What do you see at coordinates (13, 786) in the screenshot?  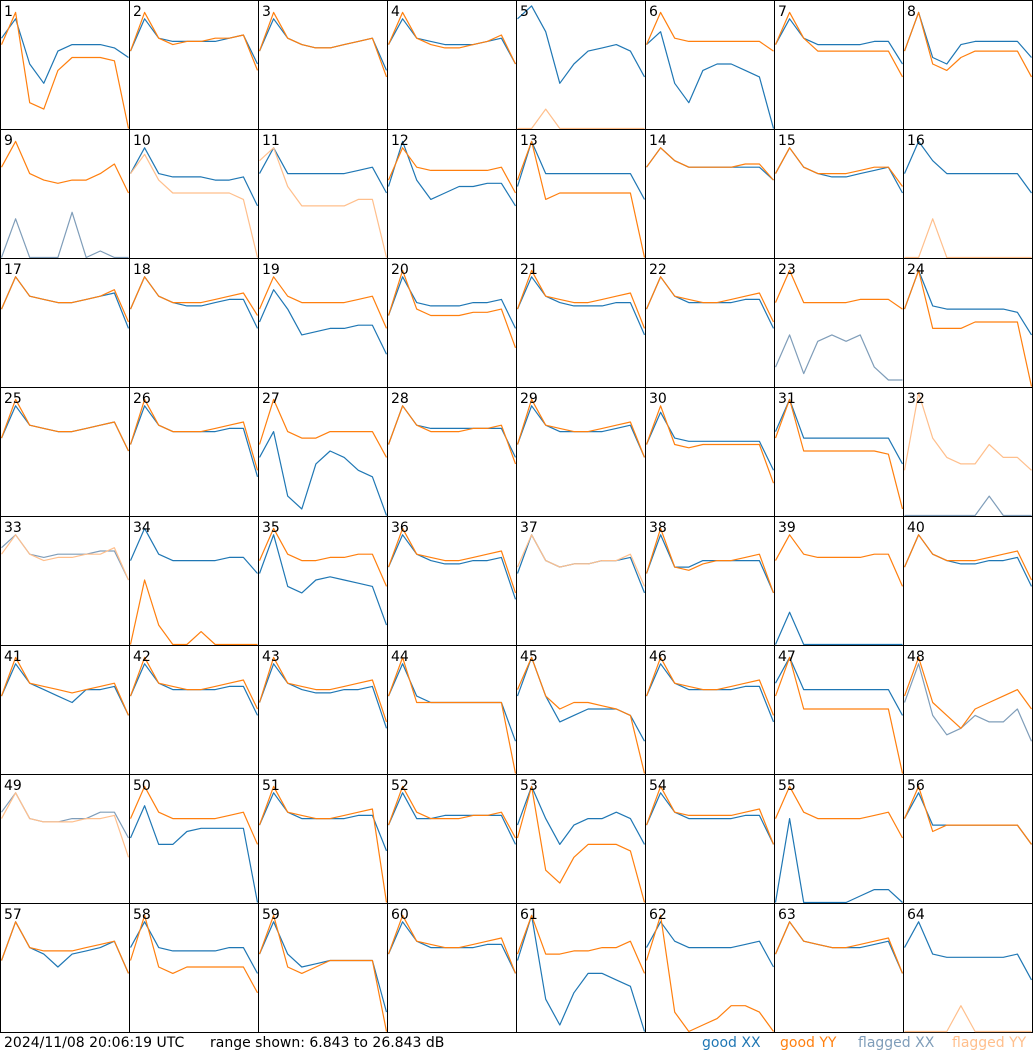 I see `panel-label: 49` at bounding box center [13, 786].